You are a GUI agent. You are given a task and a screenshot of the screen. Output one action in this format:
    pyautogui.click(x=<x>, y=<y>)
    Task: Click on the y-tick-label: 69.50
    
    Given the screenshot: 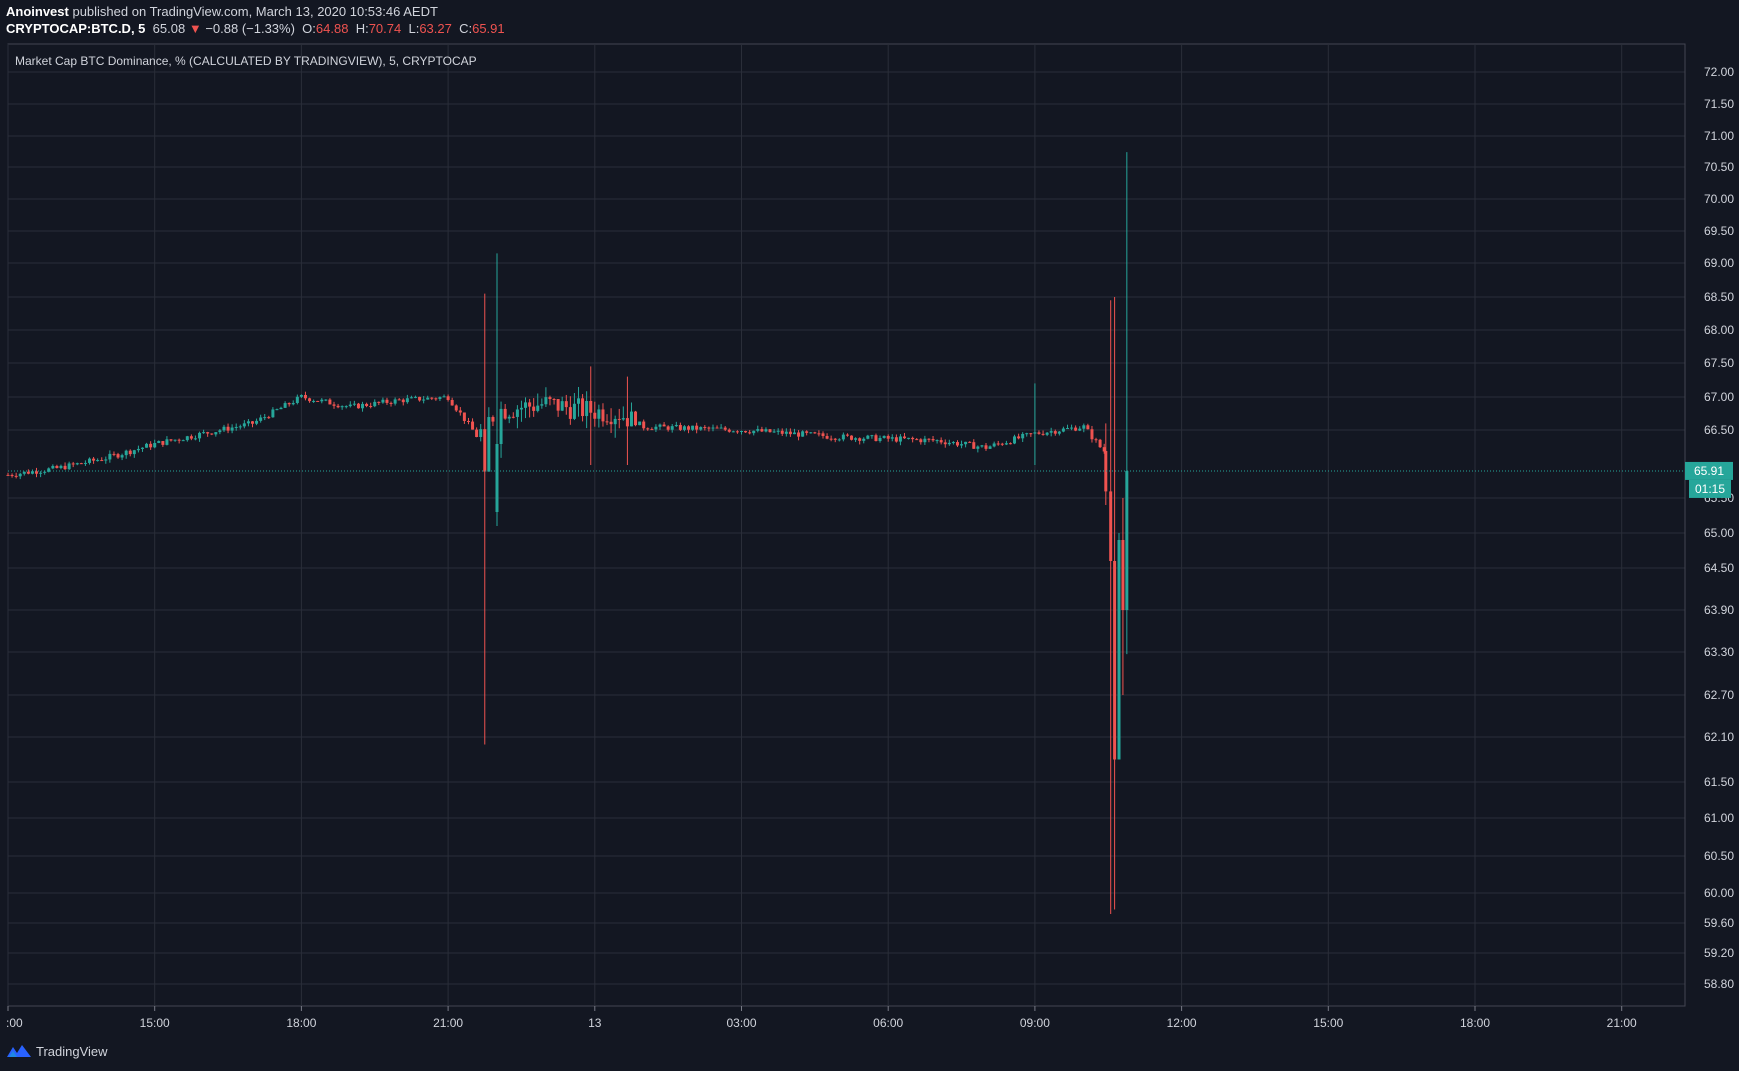 What is the action you would take?
    pyautogui.click(x=1719, y=231)
    